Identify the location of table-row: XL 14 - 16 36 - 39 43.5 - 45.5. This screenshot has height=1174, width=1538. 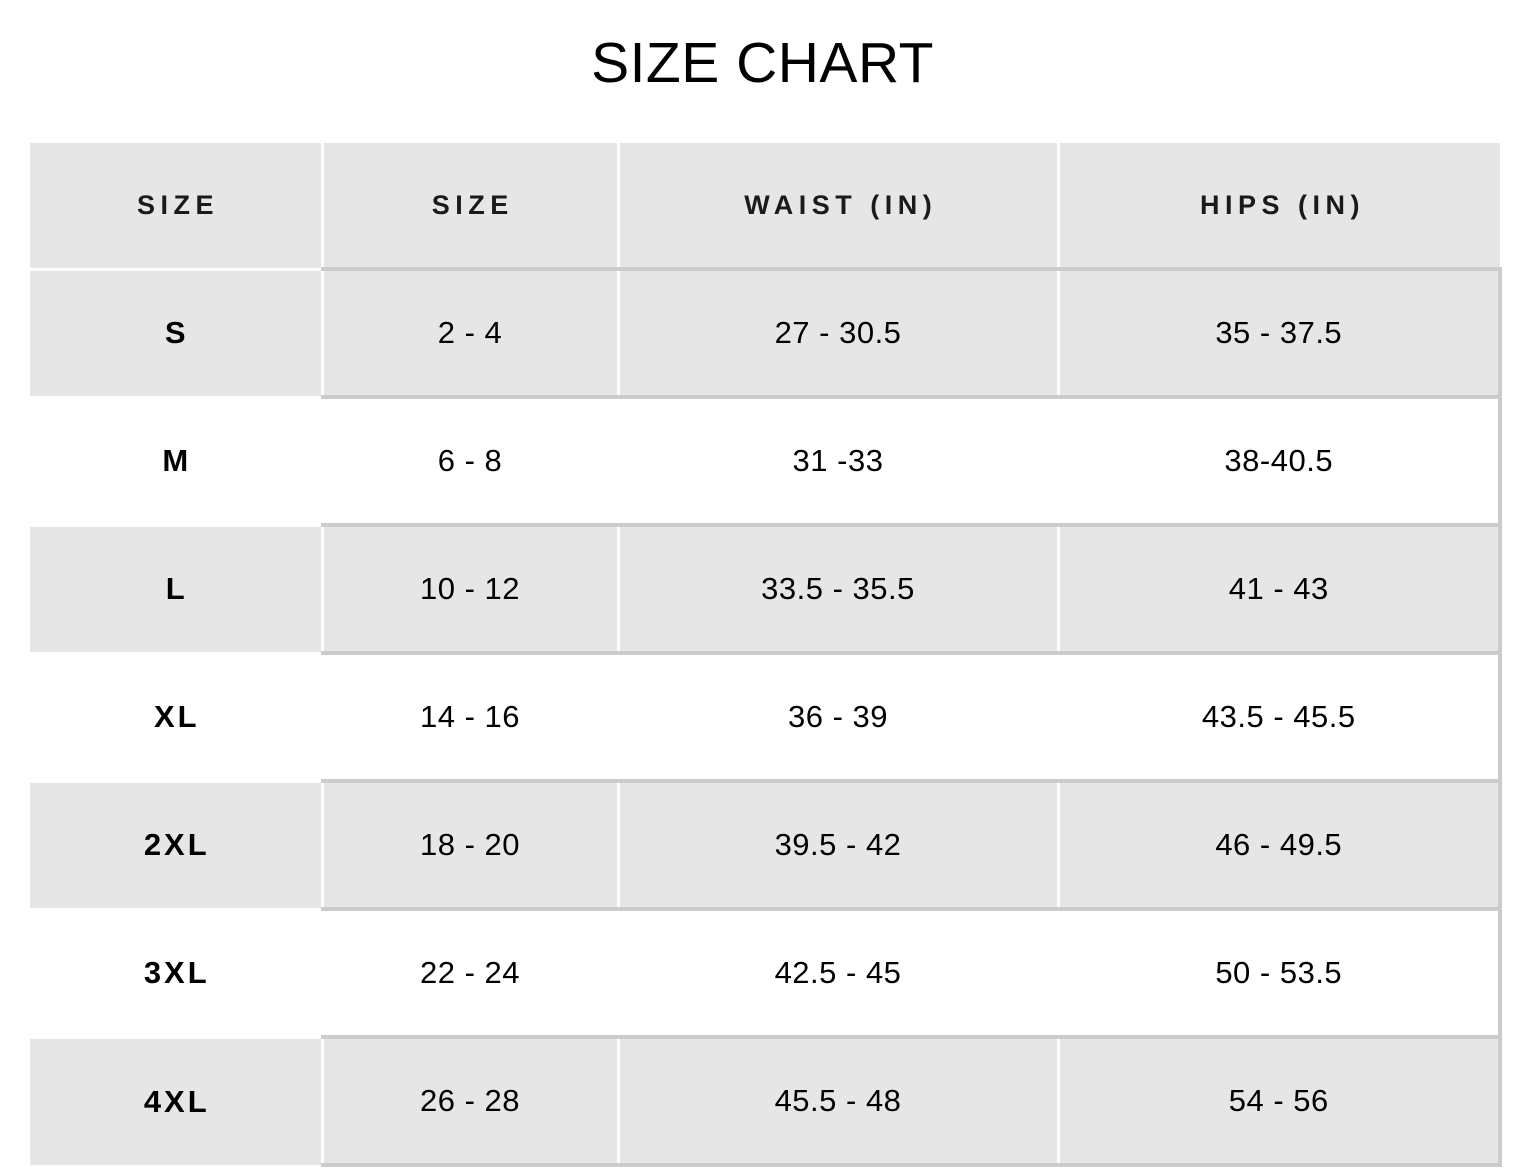
(766, 716).